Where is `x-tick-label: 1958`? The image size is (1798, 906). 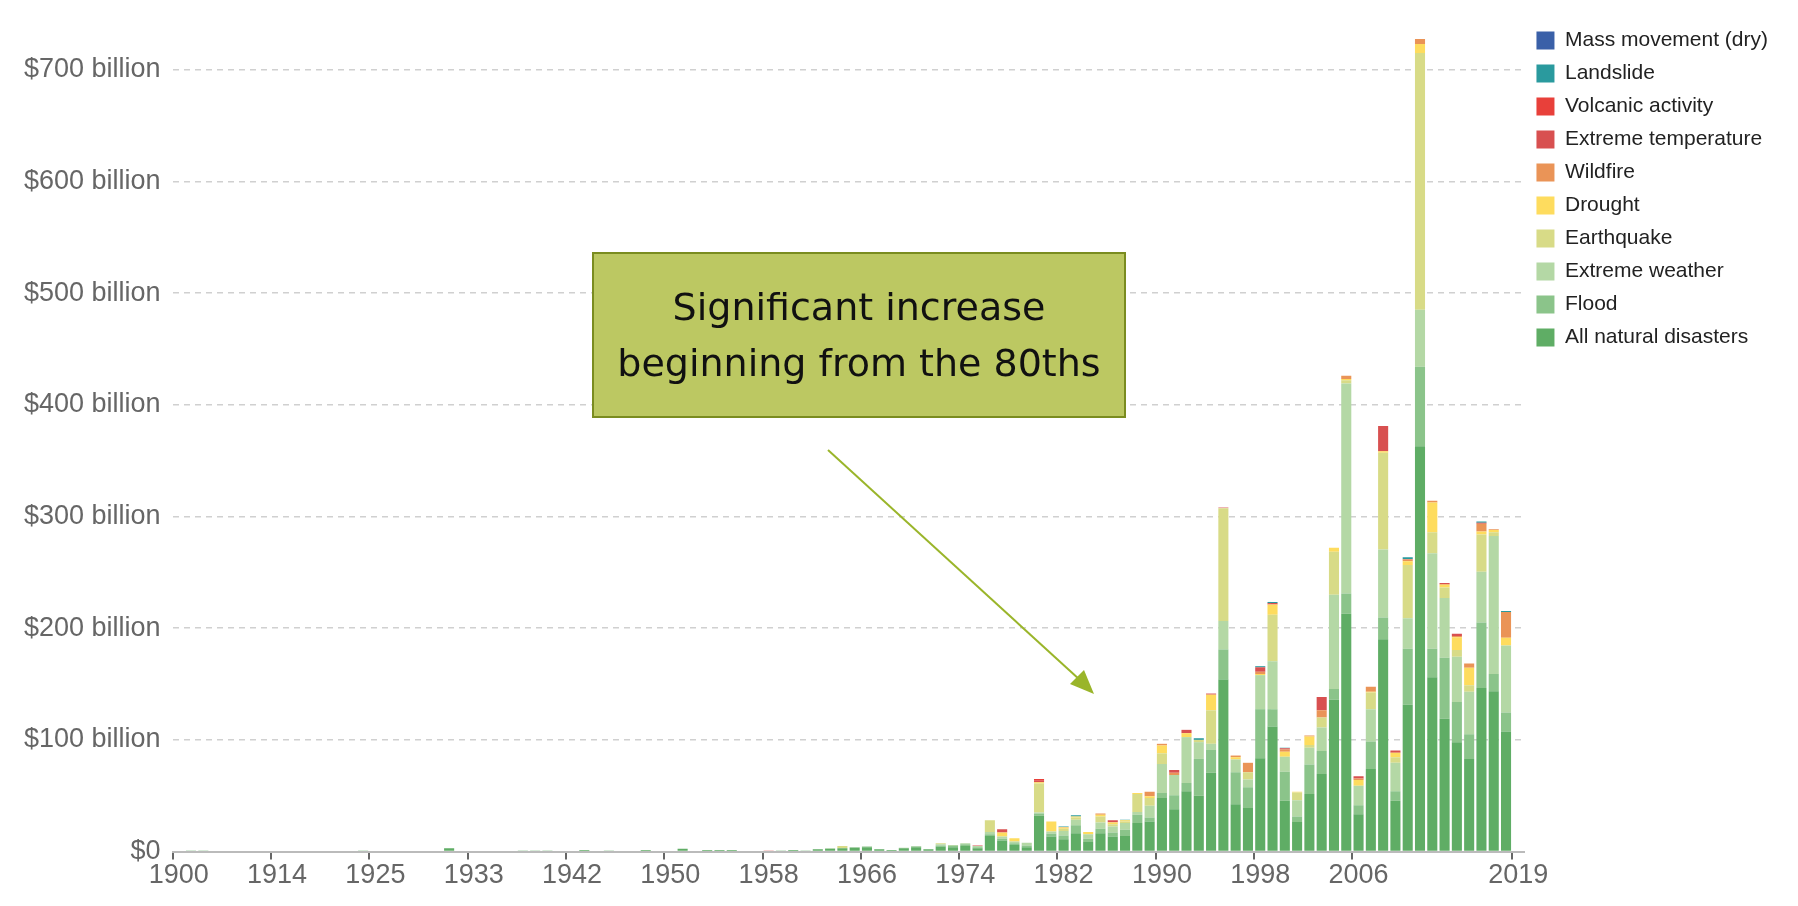 x-tick-label: 1958 is located at coordinates (768, 874).